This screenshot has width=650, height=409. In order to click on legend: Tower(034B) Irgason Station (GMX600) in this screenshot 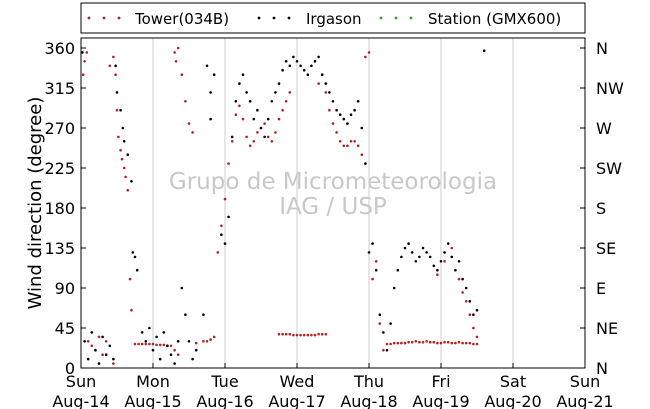, I will do `click(333, 18)`.